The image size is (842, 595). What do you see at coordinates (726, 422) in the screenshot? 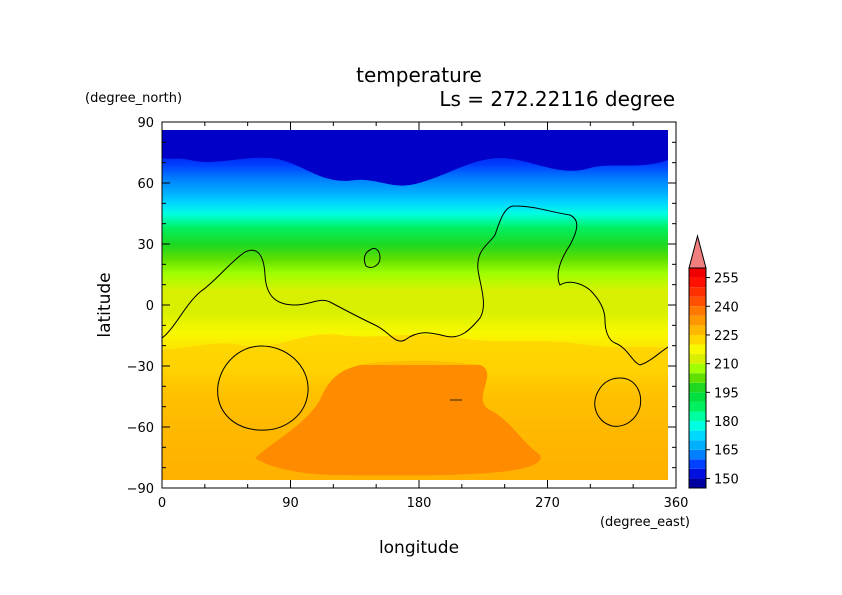
I see `colorbar-tick-label: 180` at bounding box center [726, 422].